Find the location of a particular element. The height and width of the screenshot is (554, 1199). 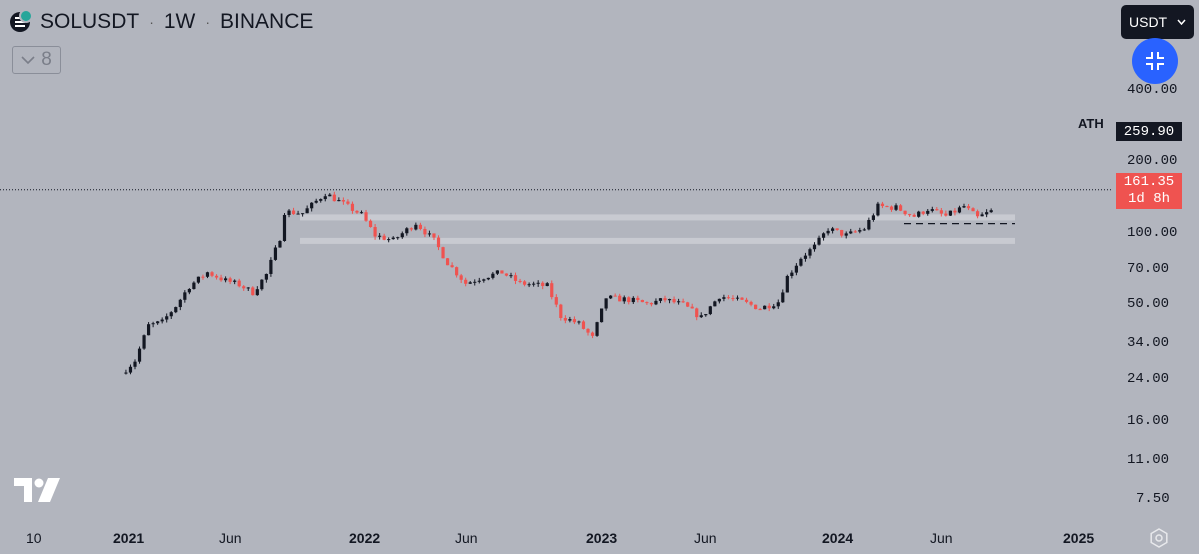

chevron-down-icon is located at coordinates (28, 60).